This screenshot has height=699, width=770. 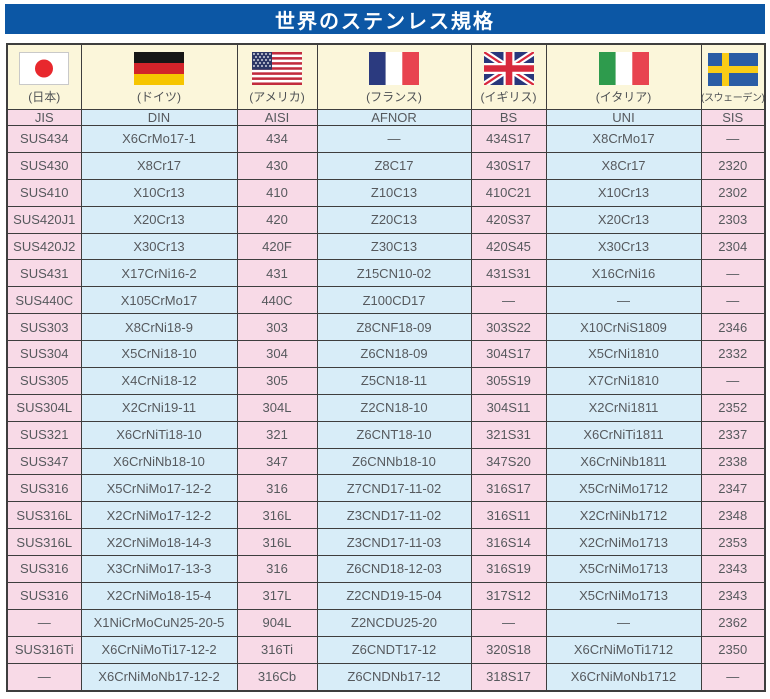 I want to click on country-label: (フランス), so click(x=394, y=96).